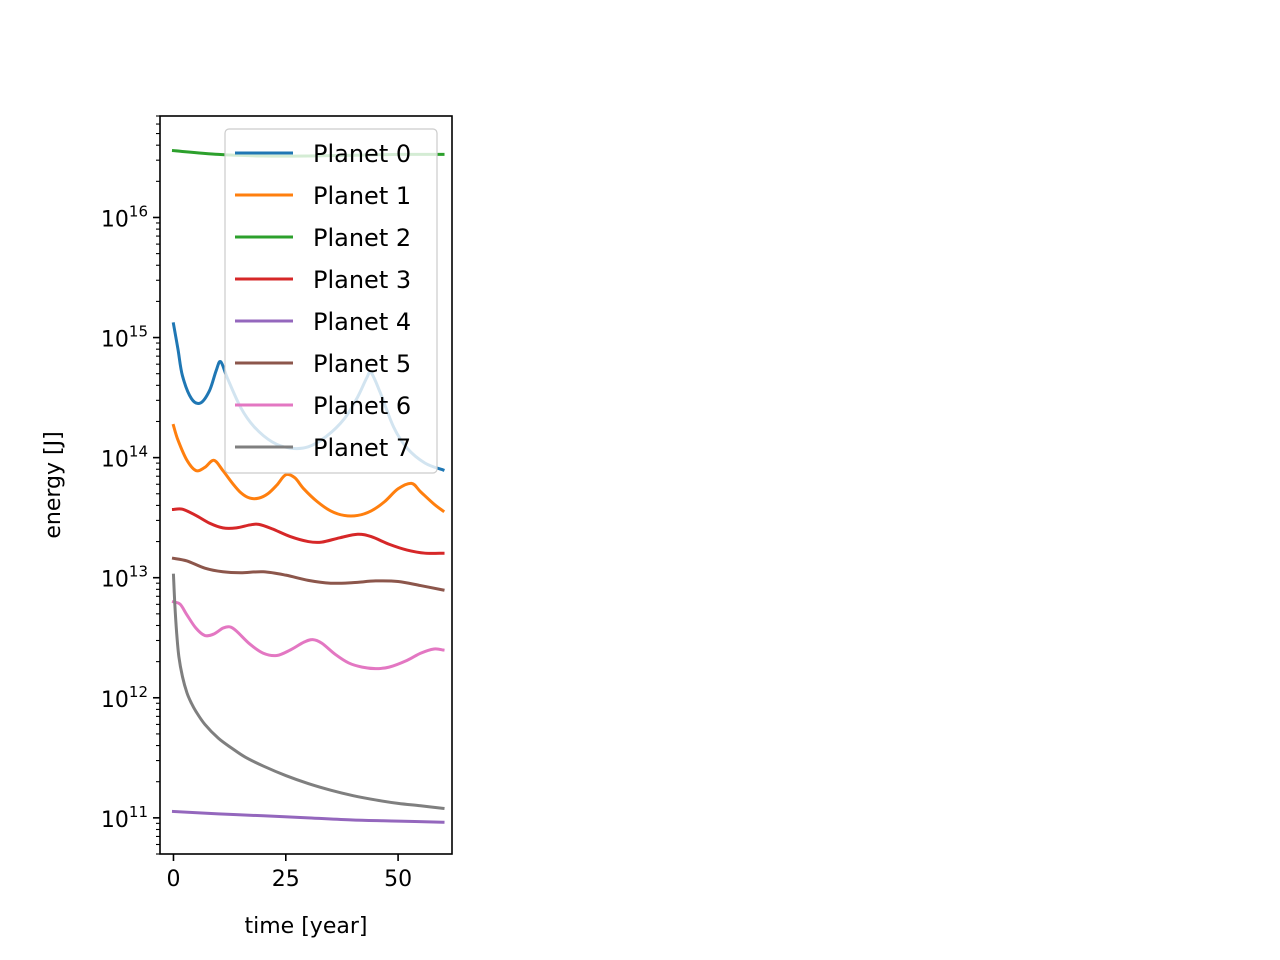  Describe the element at coordinates (362, 196) in the screenshot. I see `legend-label-planet-1: Planet 1` at that location.